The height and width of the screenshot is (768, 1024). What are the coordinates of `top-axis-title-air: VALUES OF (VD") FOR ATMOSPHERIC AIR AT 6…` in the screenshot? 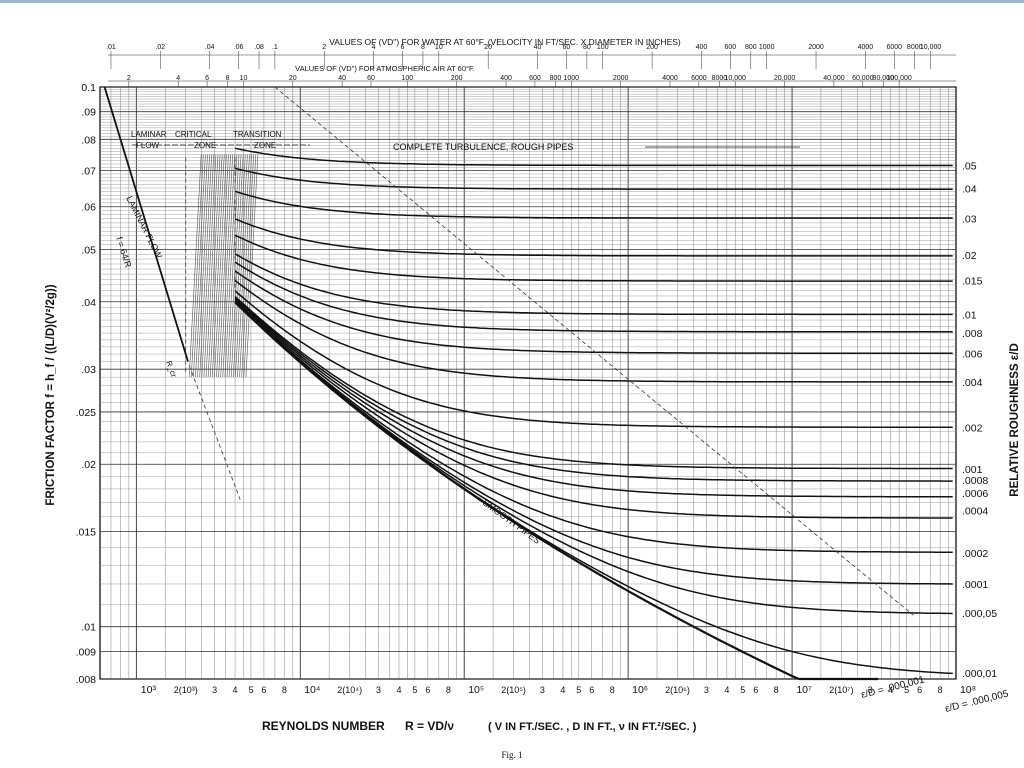 It's located at (385, 68).